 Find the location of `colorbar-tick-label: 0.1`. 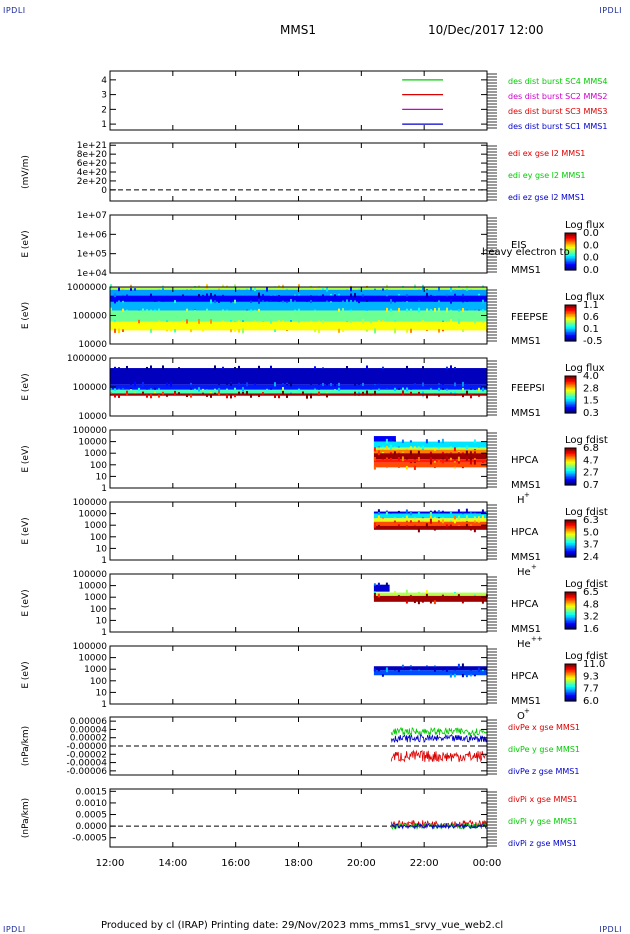

colorbar-tick-label: 0.1 is located at coordinates (591, 329).